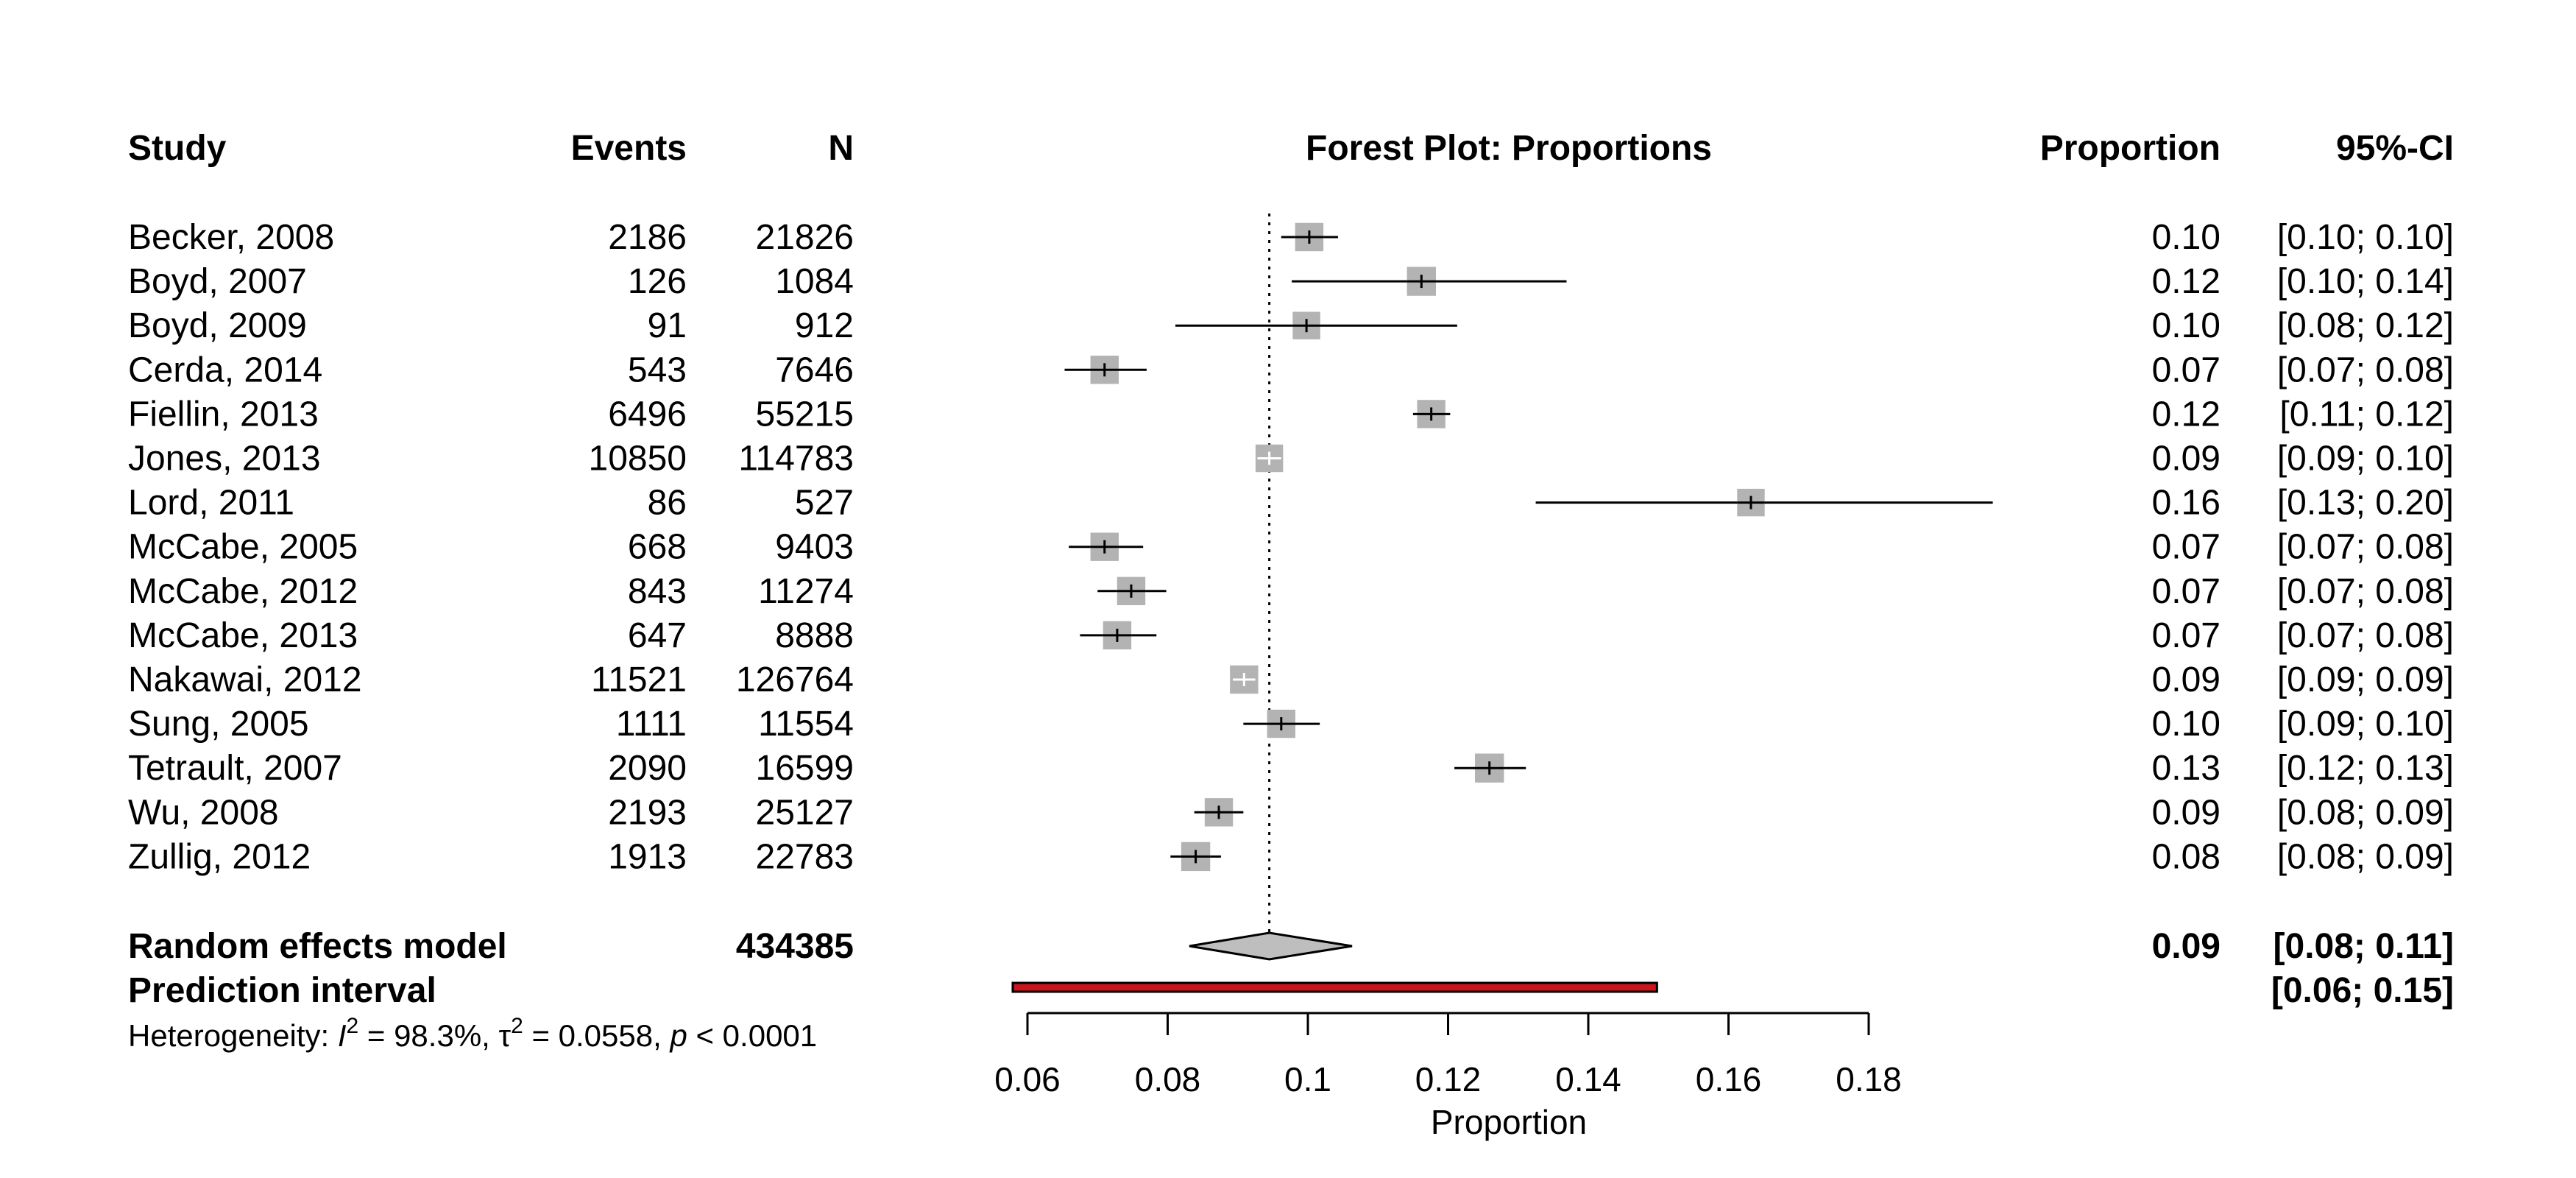 This screenshot has height=1178, width=2576. Describe the element at coordinates (638, 459) in the screenshot. I see `study-events: 10850` at that location.